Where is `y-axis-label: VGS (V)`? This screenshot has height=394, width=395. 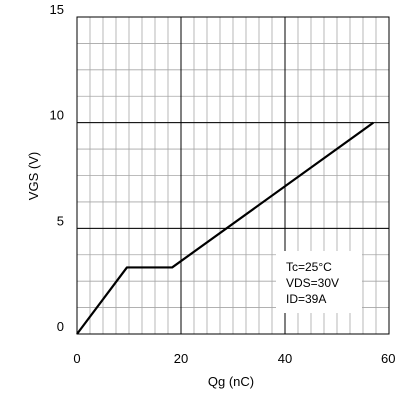 y-axis-label: VGS (V) is located at coordinates (33, 176).